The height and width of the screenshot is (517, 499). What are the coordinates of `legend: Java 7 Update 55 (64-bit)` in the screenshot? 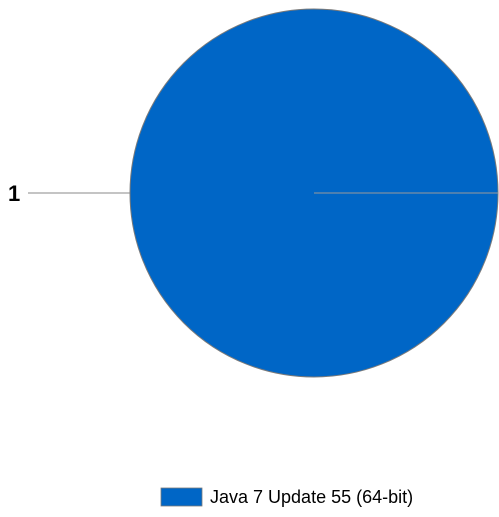 It's located at (286, 497).